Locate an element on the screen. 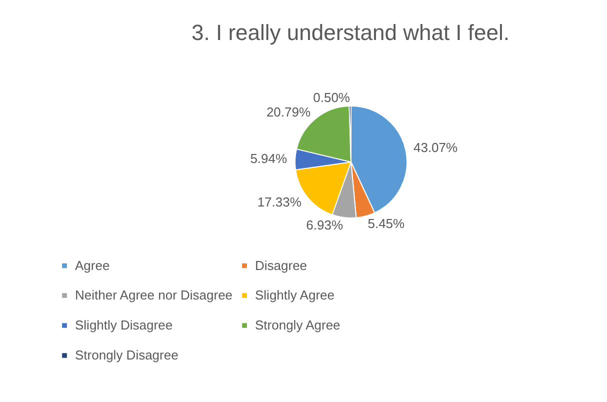  data-label: 20.79% is located at coordinates (288, 112).